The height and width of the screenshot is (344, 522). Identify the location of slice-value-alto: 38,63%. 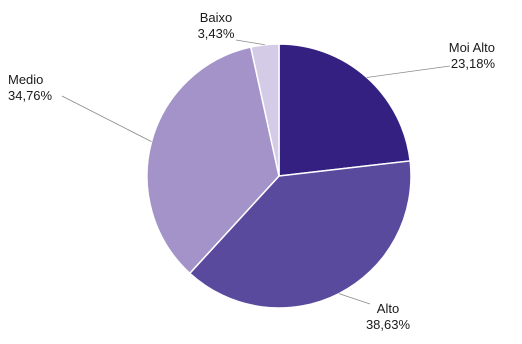
(388, 324).